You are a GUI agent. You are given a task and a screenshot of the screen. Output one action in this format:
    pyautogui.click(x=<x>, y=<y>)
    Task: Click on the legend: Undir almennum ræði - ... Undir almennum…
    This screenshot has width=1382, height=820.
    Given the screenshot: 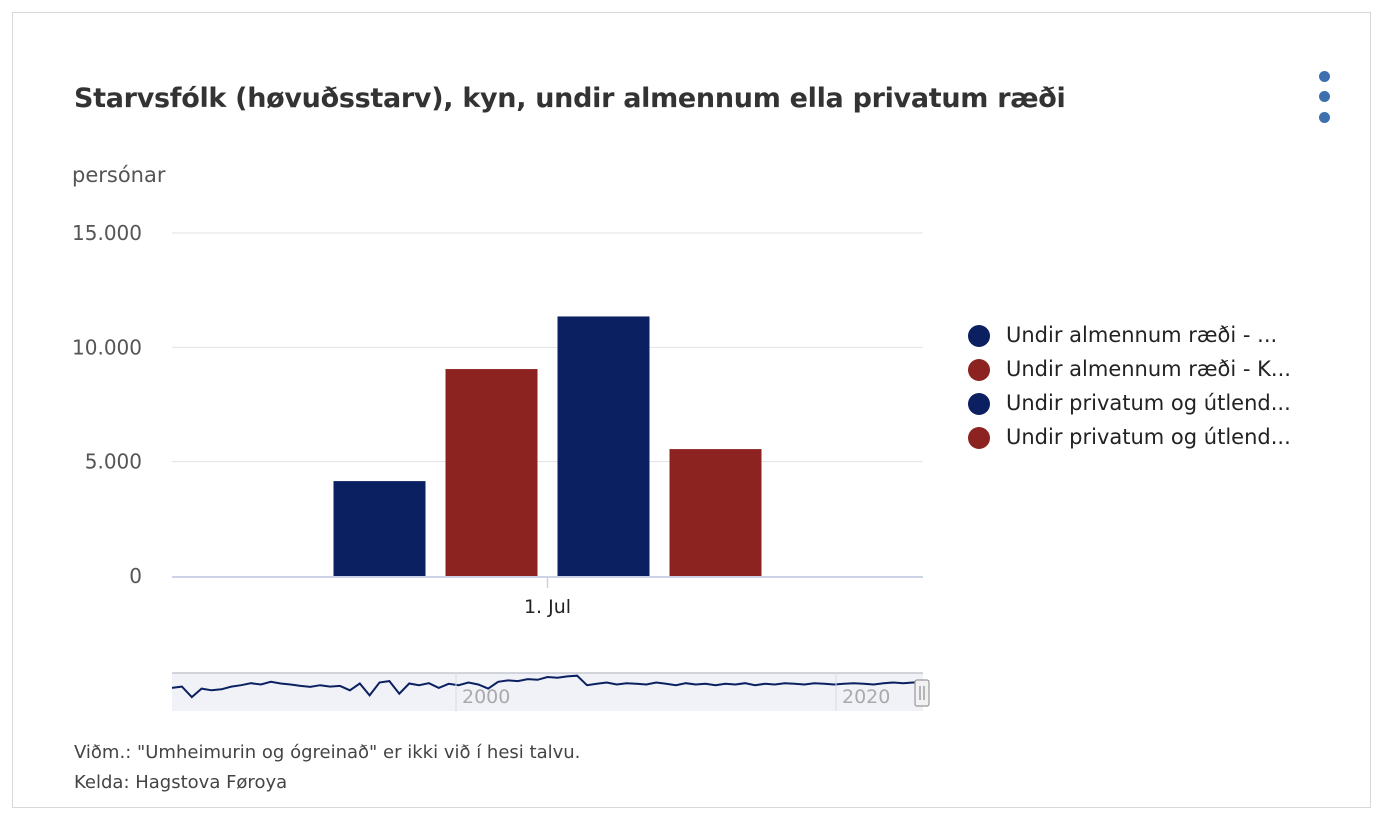 What is the action you would take?
    pyautogui.click(x=1163, y=391)
    